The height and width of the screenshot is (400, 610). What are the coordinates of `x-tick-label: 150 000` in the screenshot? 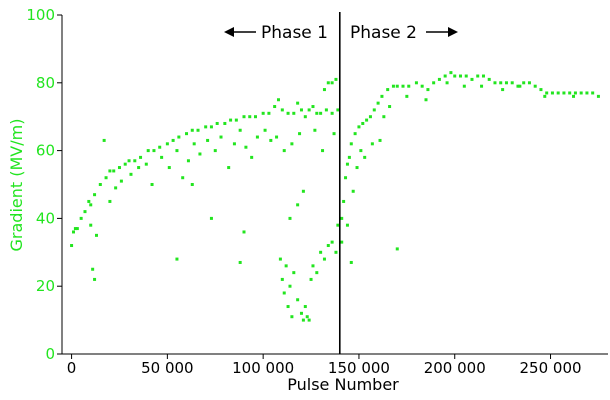 It's located at (359, 368).